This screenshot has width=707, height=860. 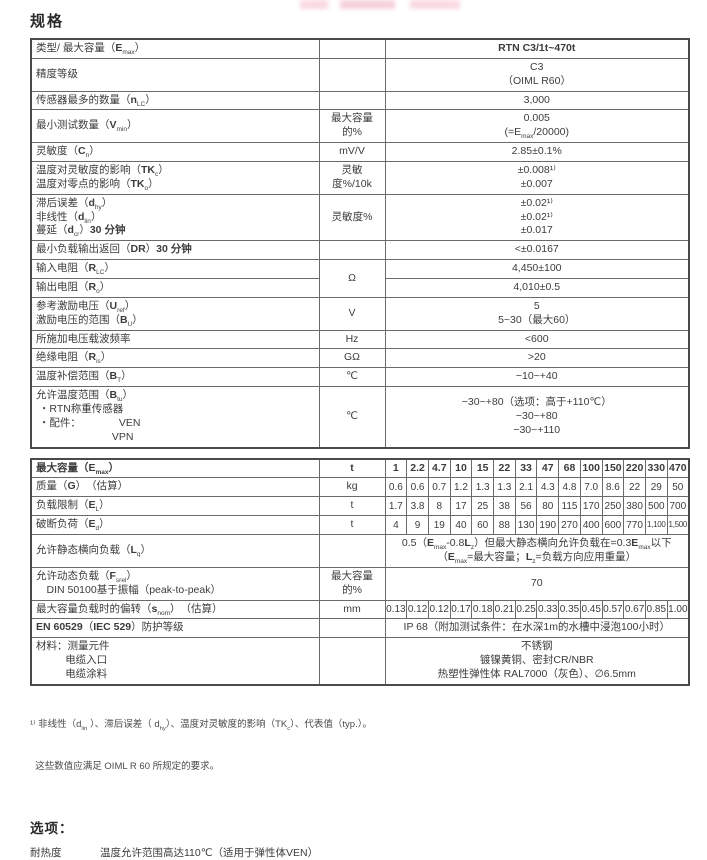 I want to click on capacity-cell: 10, so click(x=461, y=468).